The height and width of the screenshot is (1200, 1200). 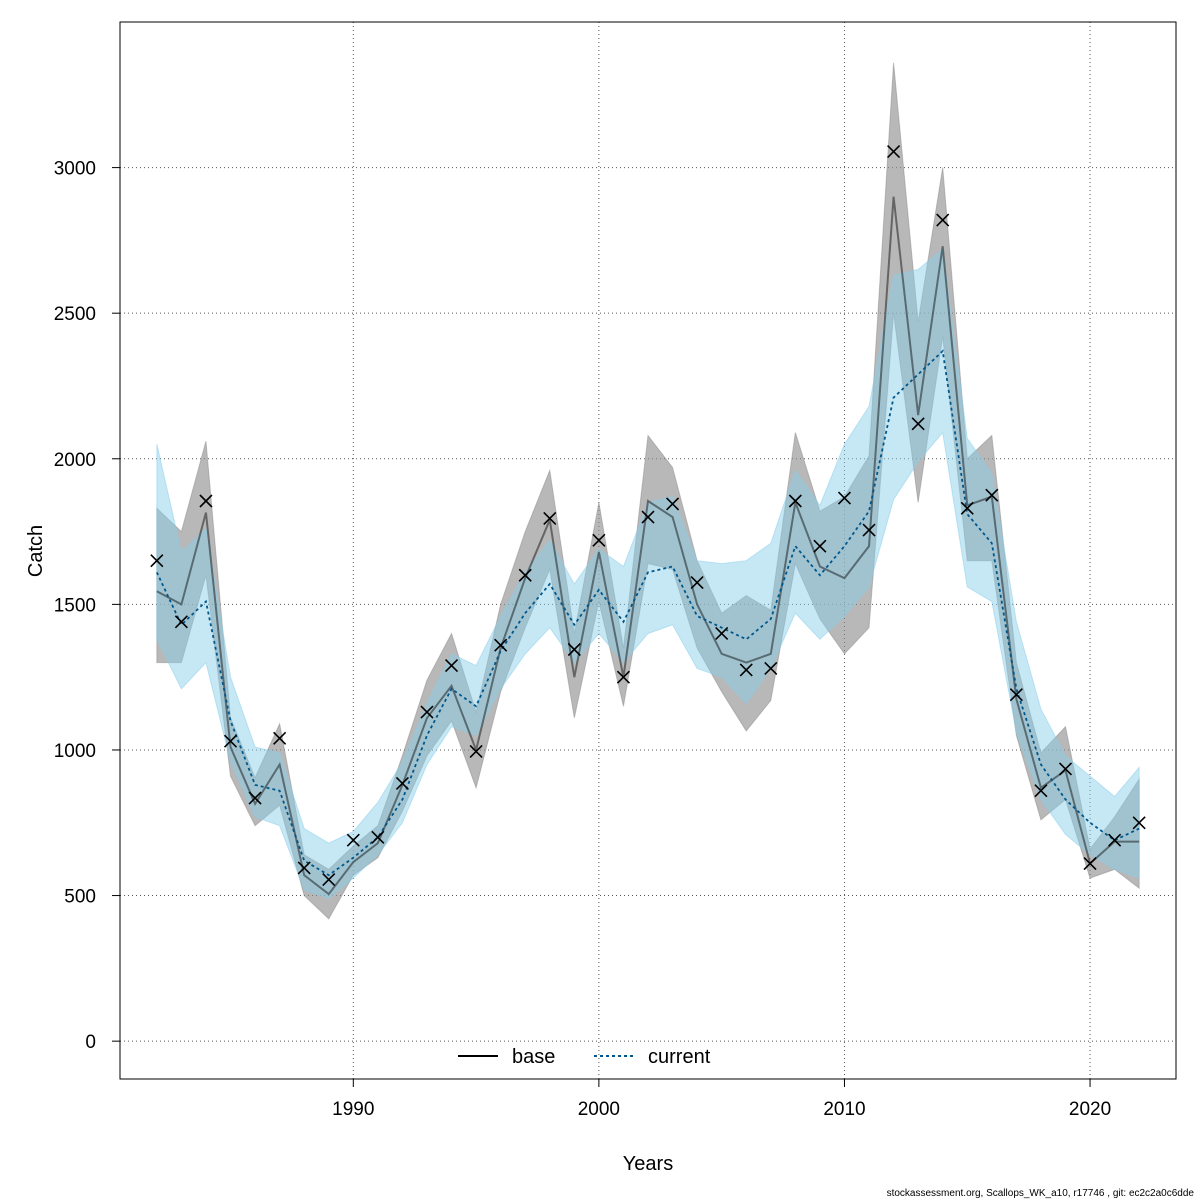 I want to click on legend-current-label: current, so click(x=679, y=1057).